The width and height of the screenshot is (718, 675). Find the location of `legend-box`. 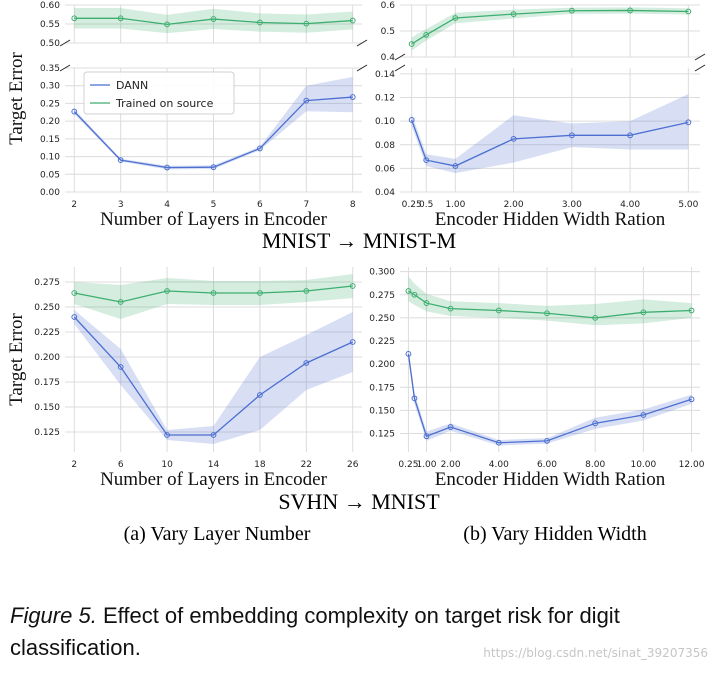

legend-box is located at coordinates (159, 93).